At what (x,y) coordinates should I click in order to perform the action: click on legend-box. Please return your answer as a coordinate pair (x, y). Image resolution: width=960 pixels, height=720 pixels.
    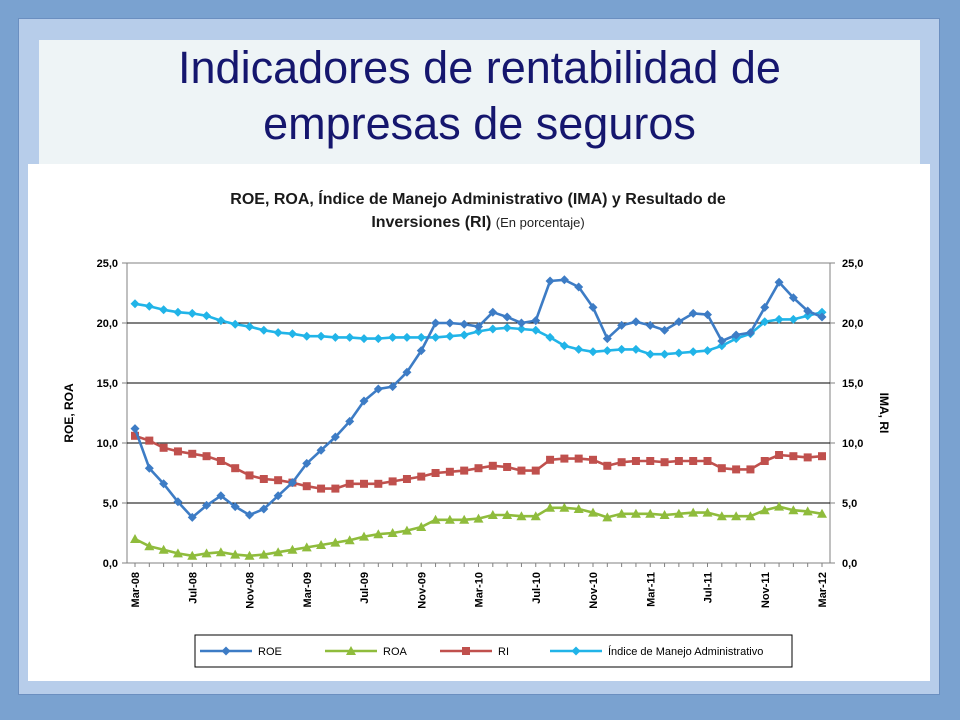
    Looking at the image, I should click on (493, 651).